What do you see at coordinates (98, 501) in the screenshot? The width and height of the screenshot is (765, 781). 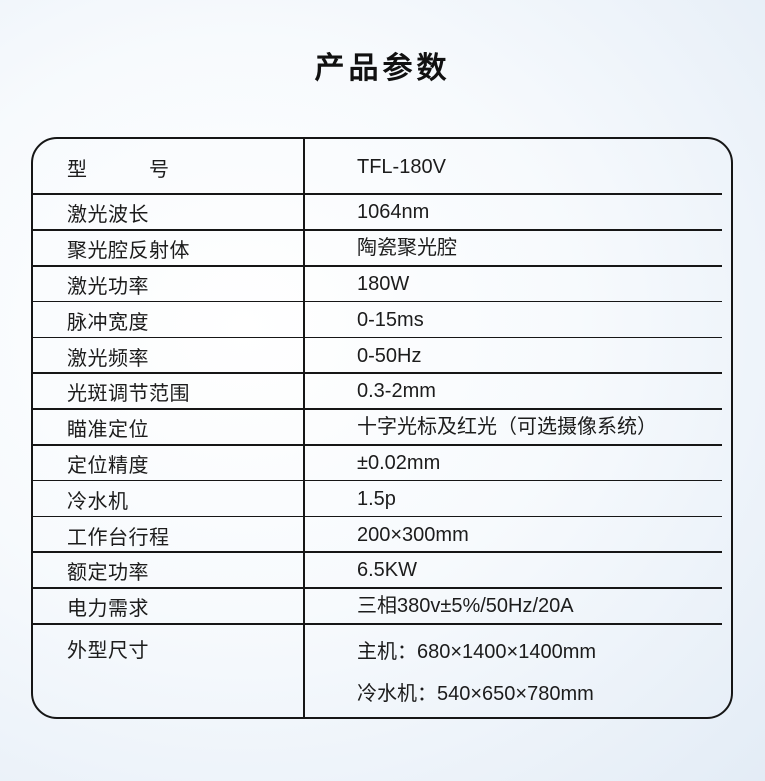 I see `row-label: 冷水机` at bounding box center [98, 501].